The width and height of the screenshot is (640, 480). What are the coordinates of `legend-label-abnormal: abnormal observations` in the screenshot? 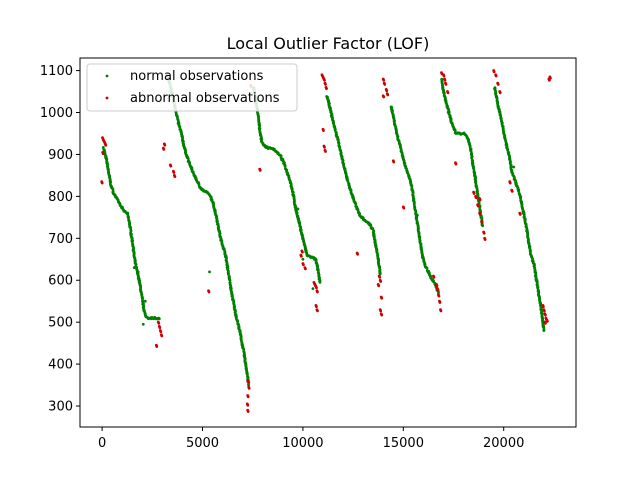 It's located at (205, 98).